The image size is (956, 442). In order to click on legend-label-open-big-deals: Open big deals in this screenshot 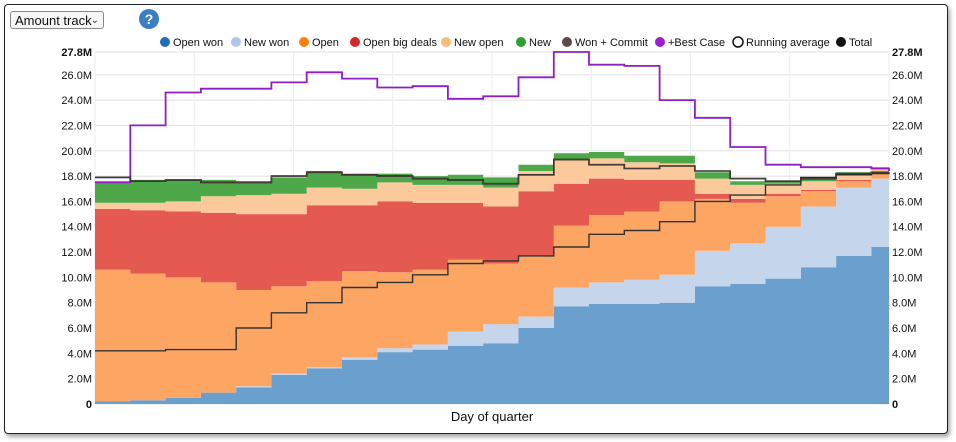, I will do `click(400, 43)`.